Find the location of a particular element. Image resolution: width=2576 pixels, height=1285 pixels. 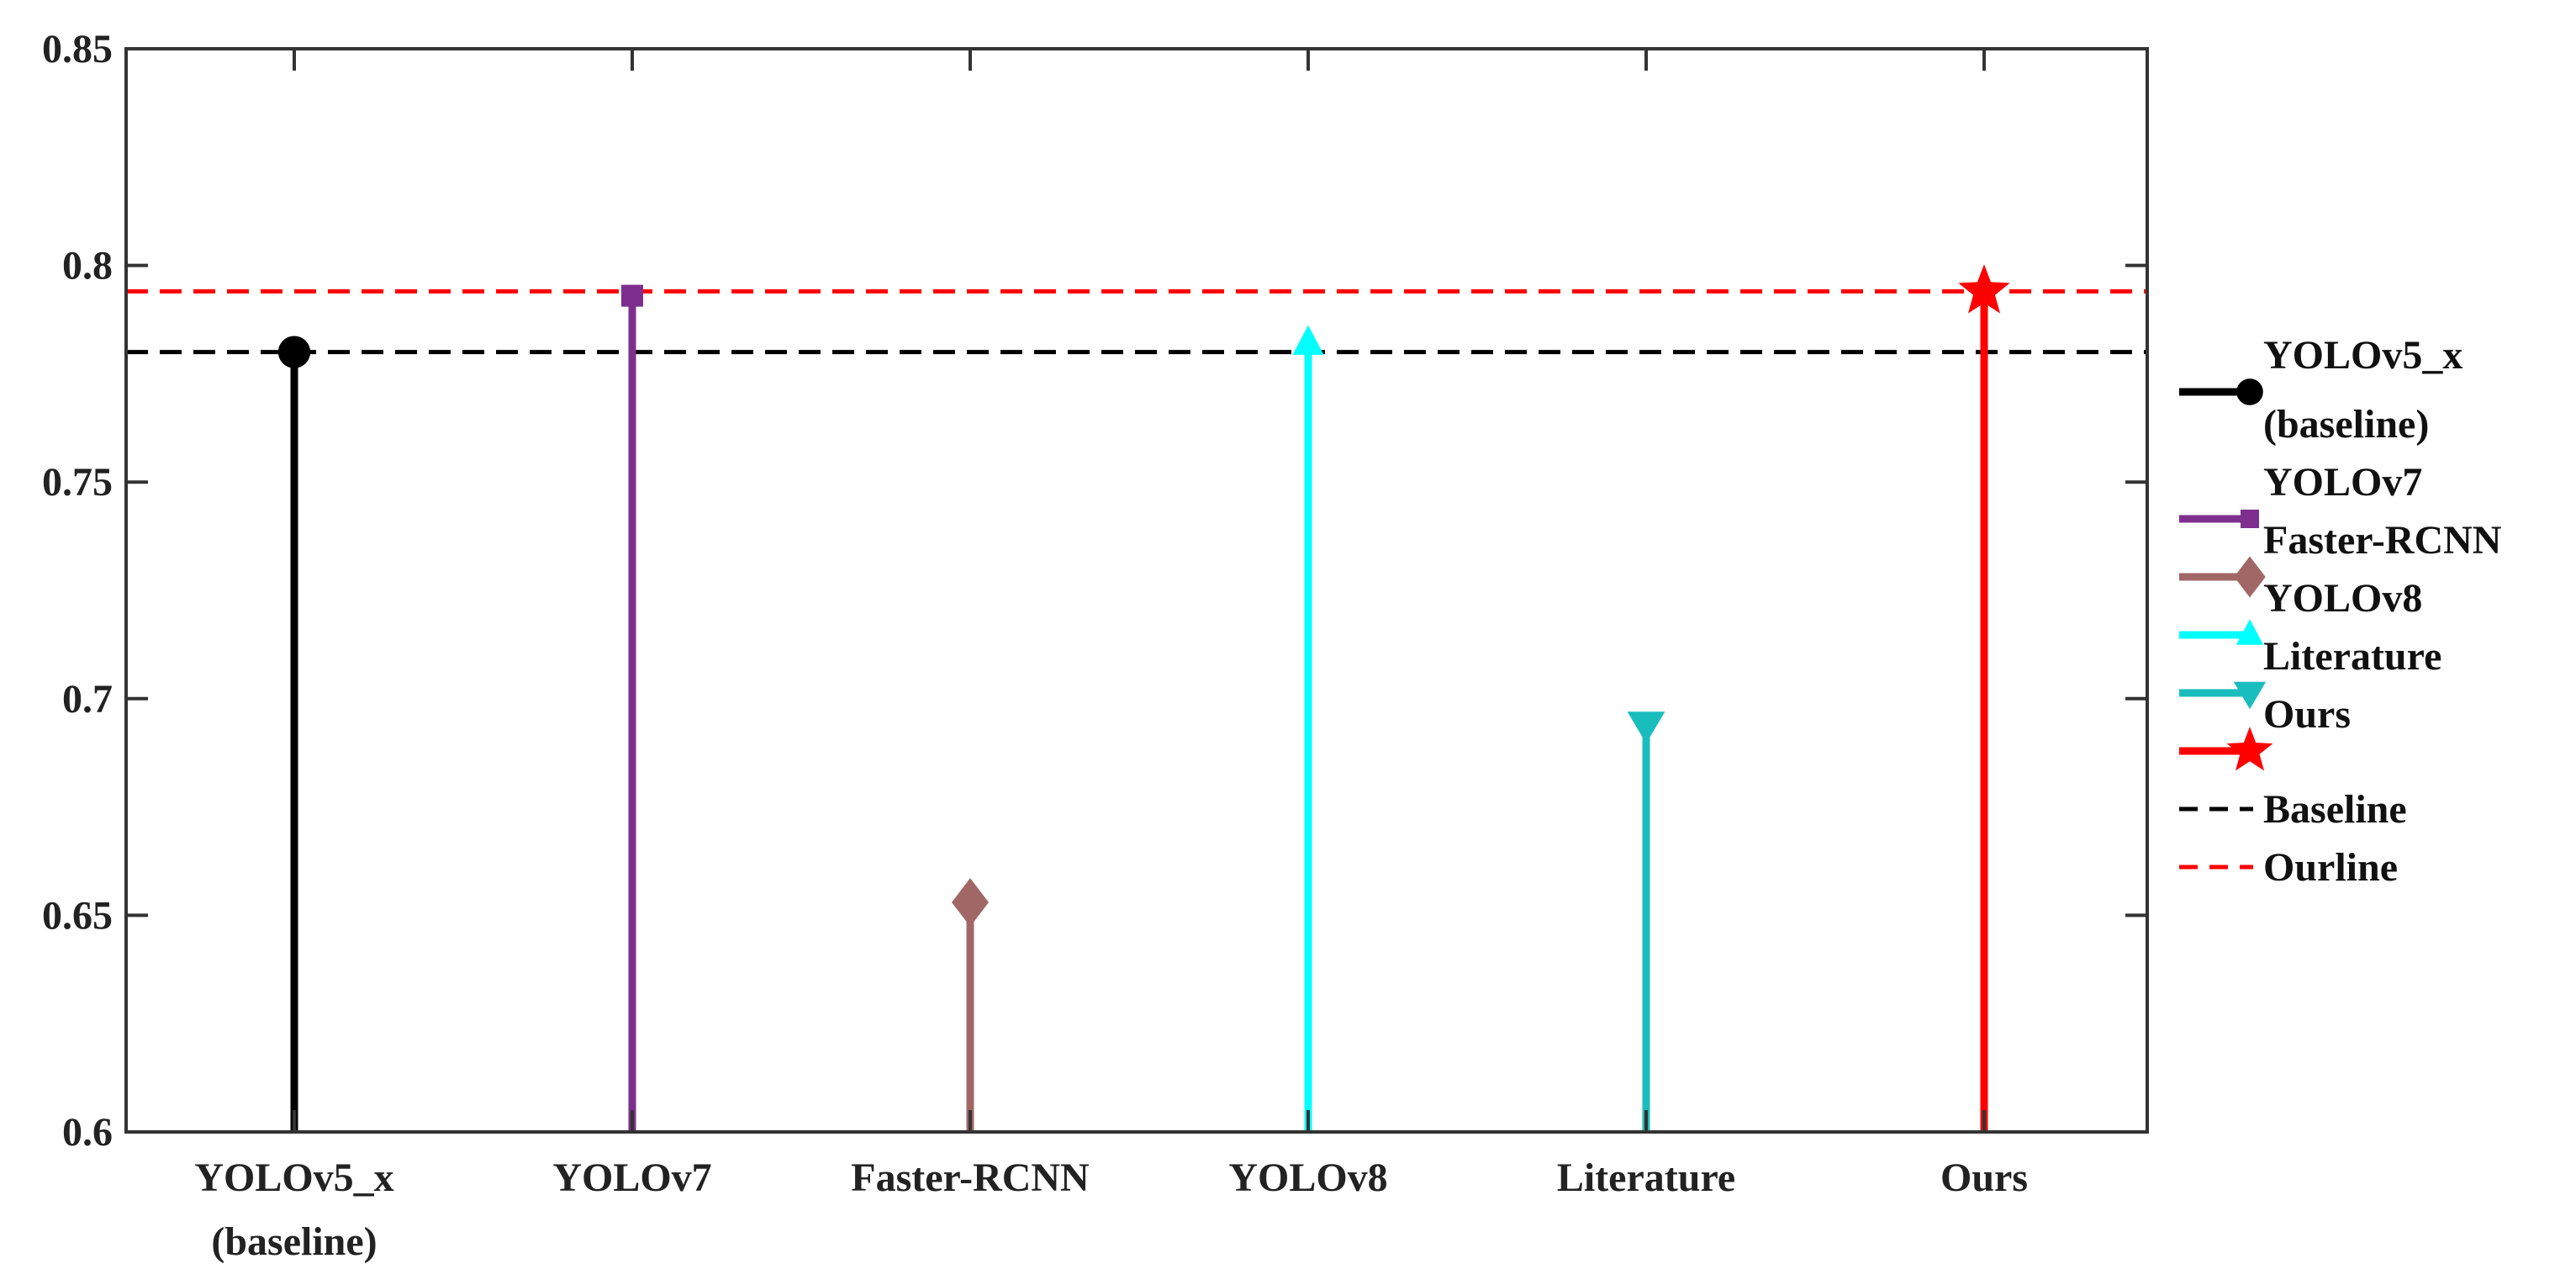

legend-label: Faster-RCNN is located at coordinates (2382, 540).